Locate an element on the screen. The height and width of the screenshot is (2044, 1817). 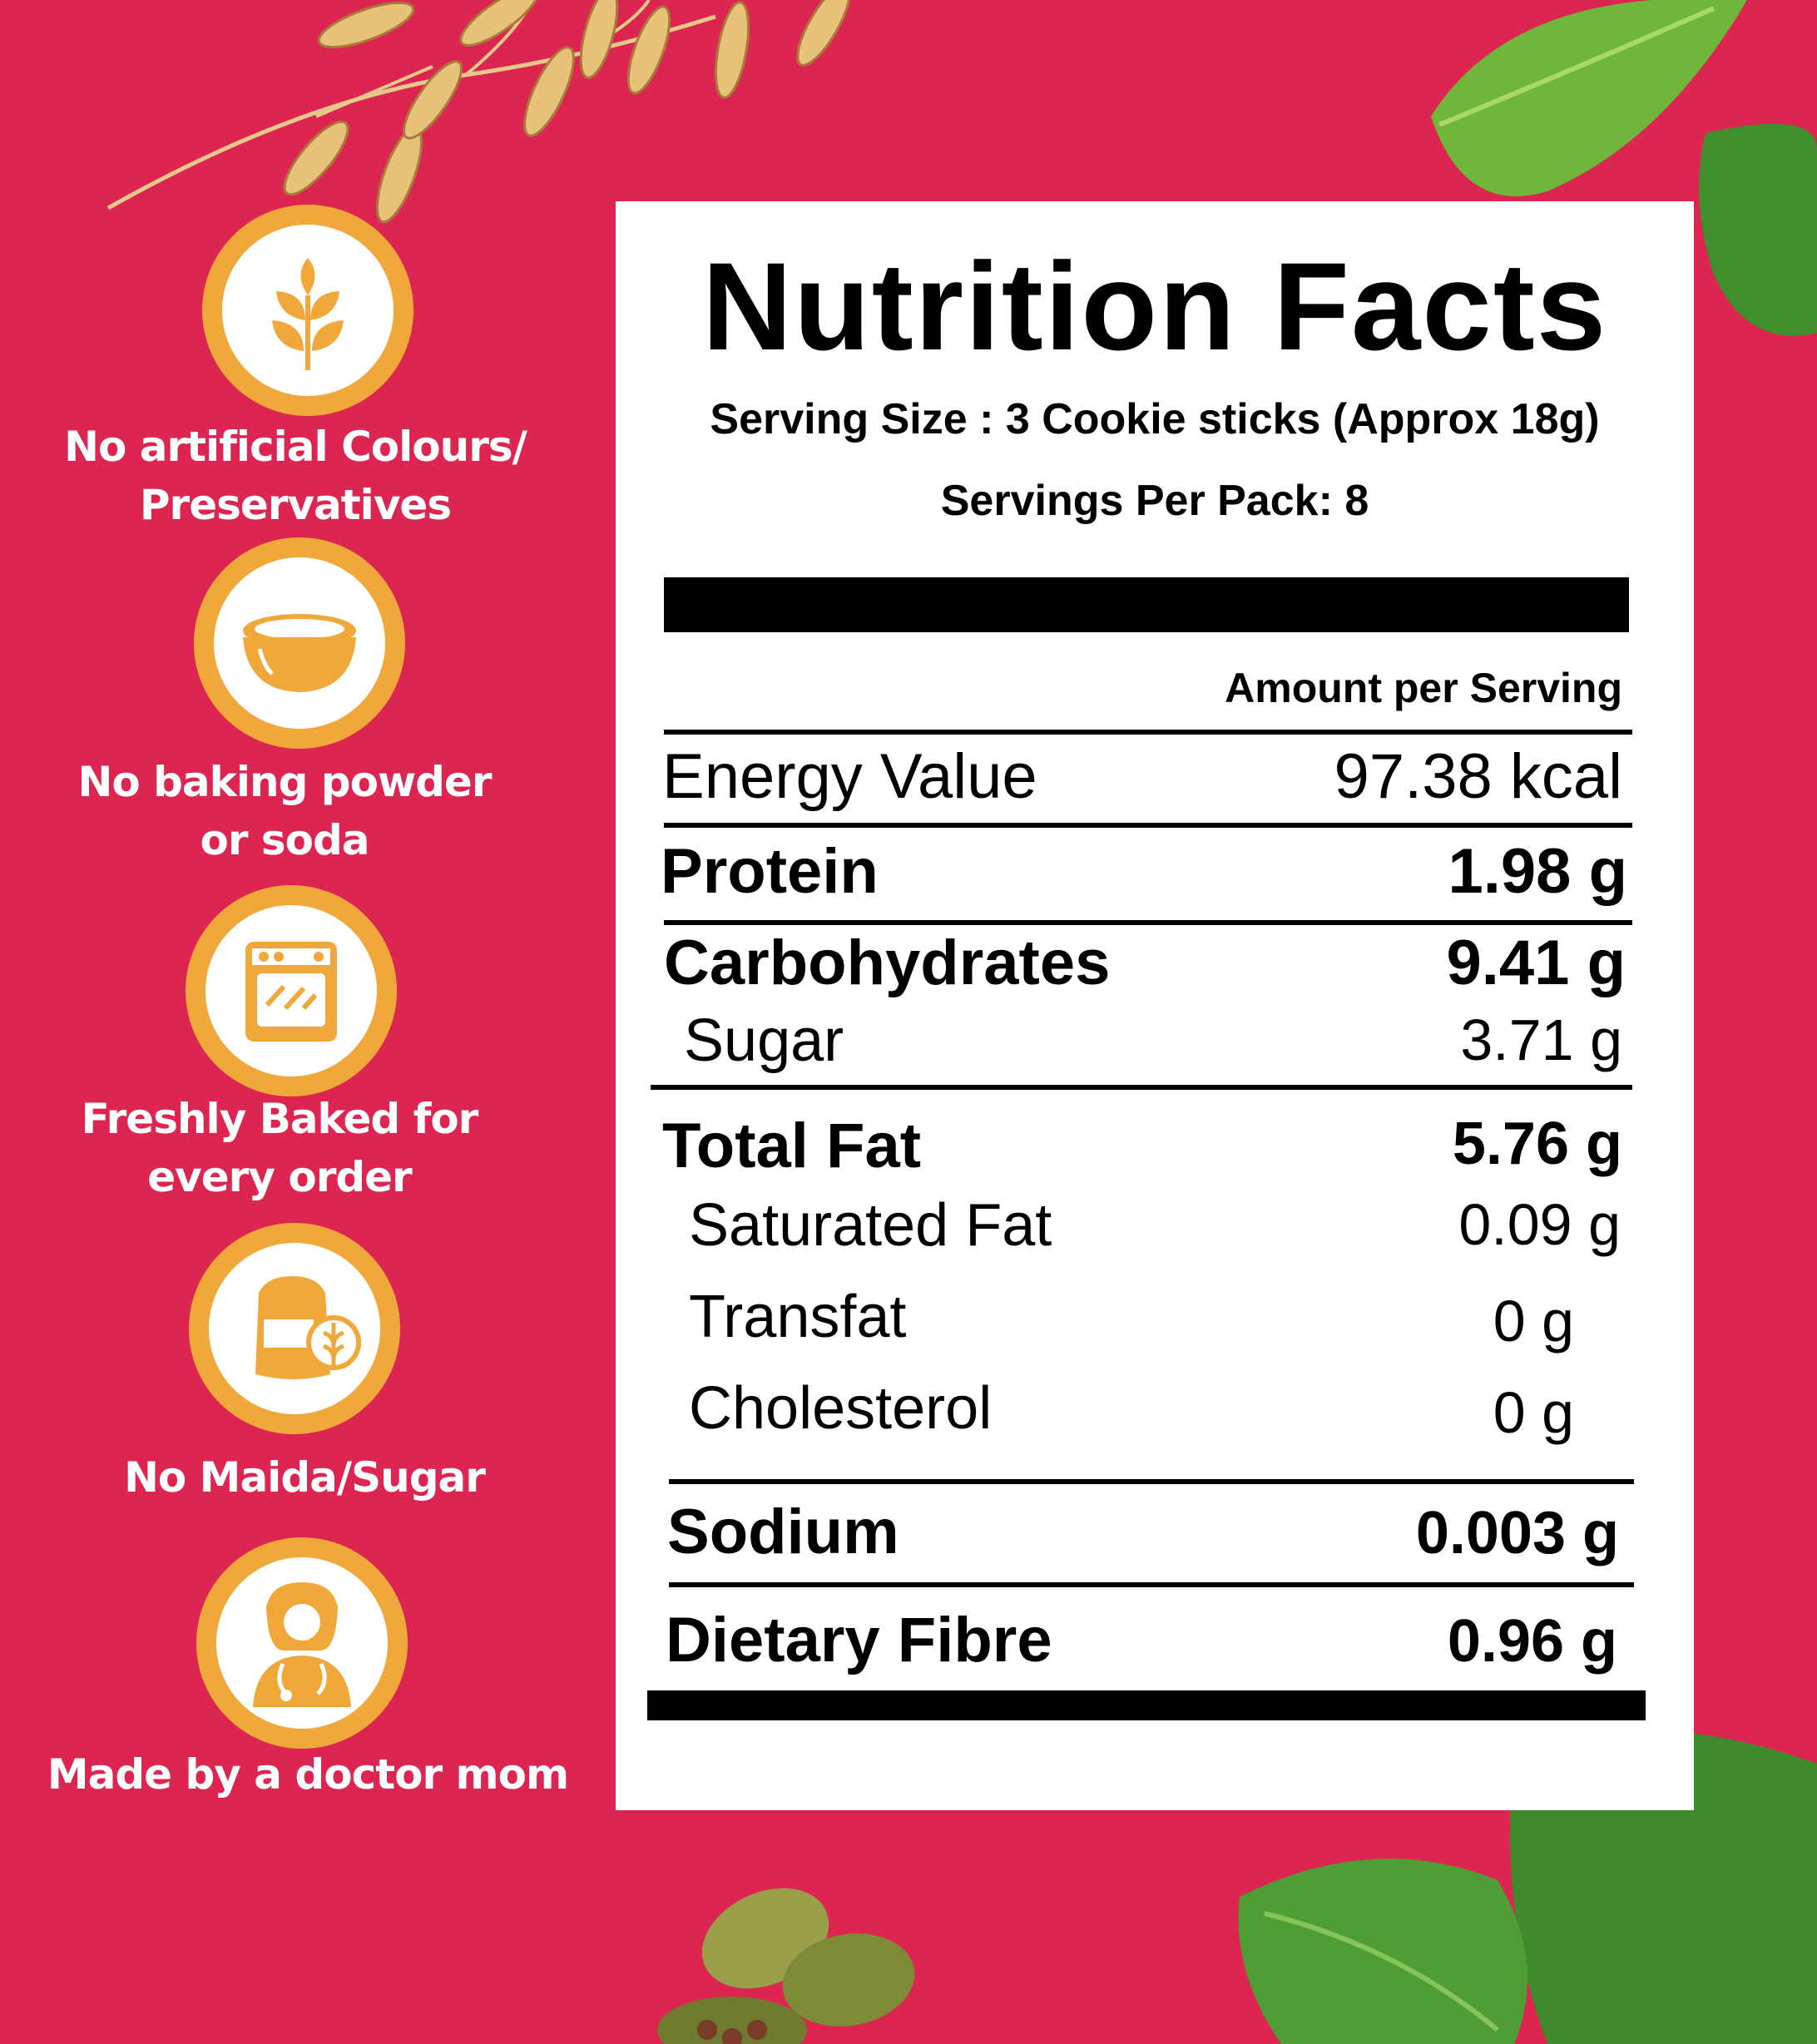
row-label-sodium: Sodium is located at coordinates (783, 1532).